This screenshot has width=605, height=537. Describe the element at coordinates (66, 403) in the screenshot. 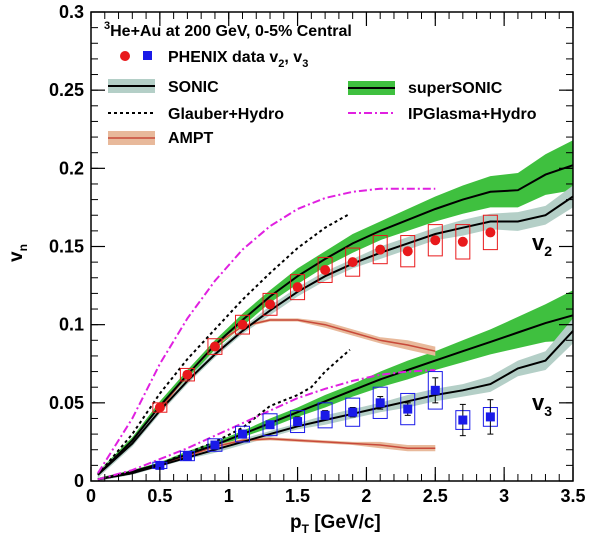

I see `y-tick-label: 0.05` at that location.